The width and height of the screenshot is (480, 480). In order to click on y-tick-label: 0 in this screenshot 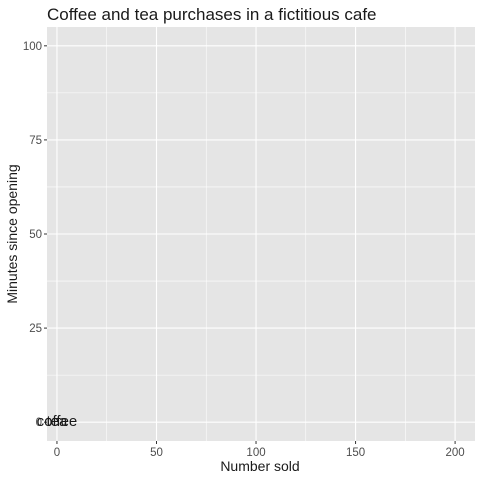, I will do `click(39, 423)`.